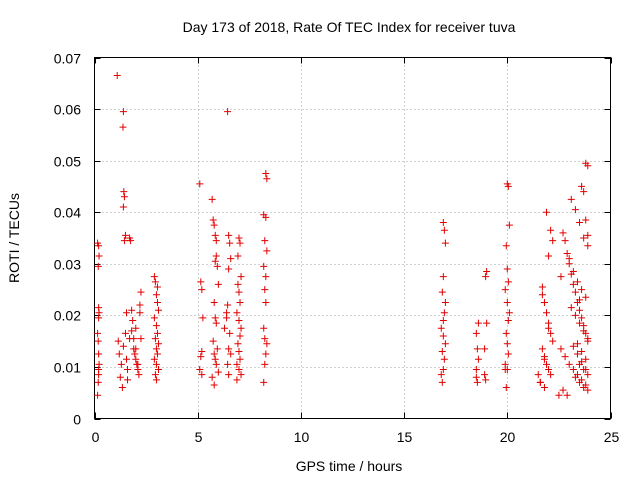 Image resolution: width=640 pixels, height=480 pixels. Describe the element at coordinates (67, 265) in the screenshot. I see `y-tick-label: 0.03` at that location.